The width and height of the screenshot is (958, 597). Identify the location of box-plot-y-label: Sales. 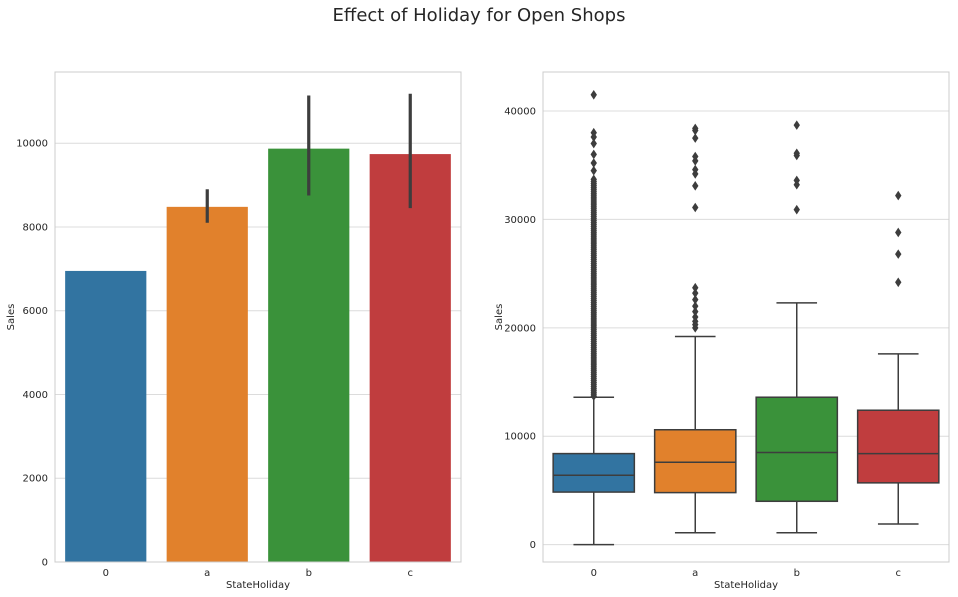
(499, 317).